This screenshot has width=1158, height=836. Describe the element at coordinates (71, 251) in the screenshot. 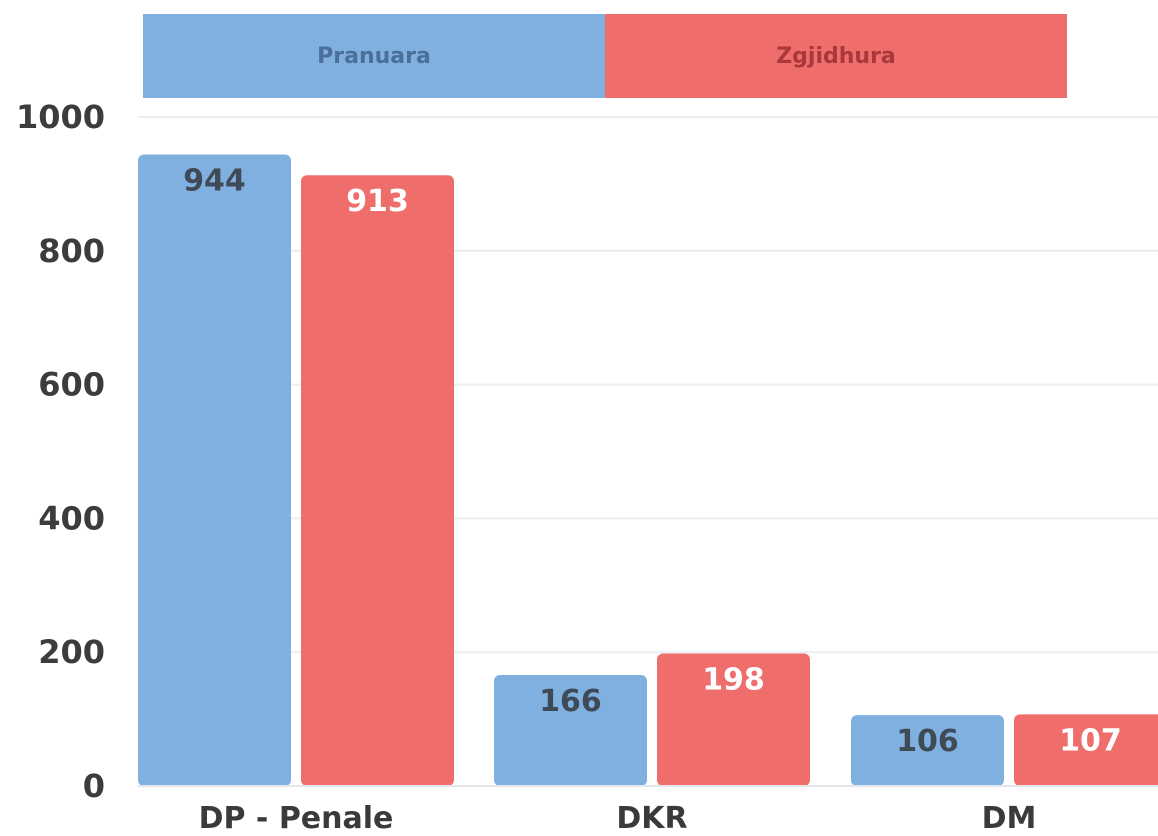

I see `y-tick-label: 800` at that location.